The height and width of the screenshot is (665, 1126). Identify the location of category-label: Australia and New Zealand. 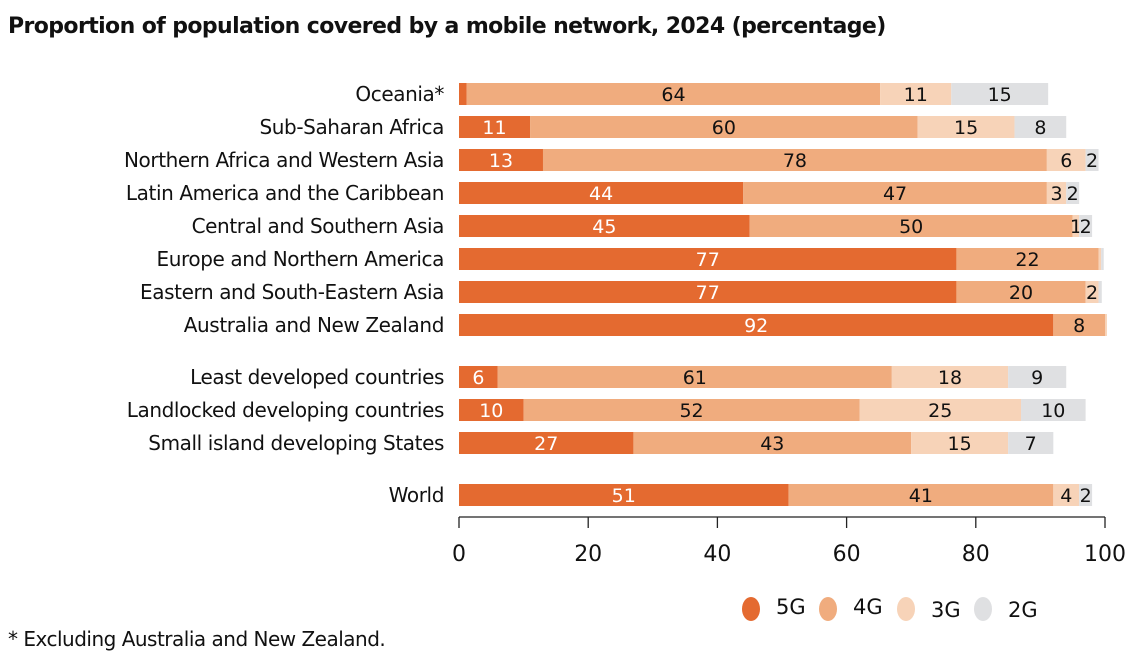
(314, 325).